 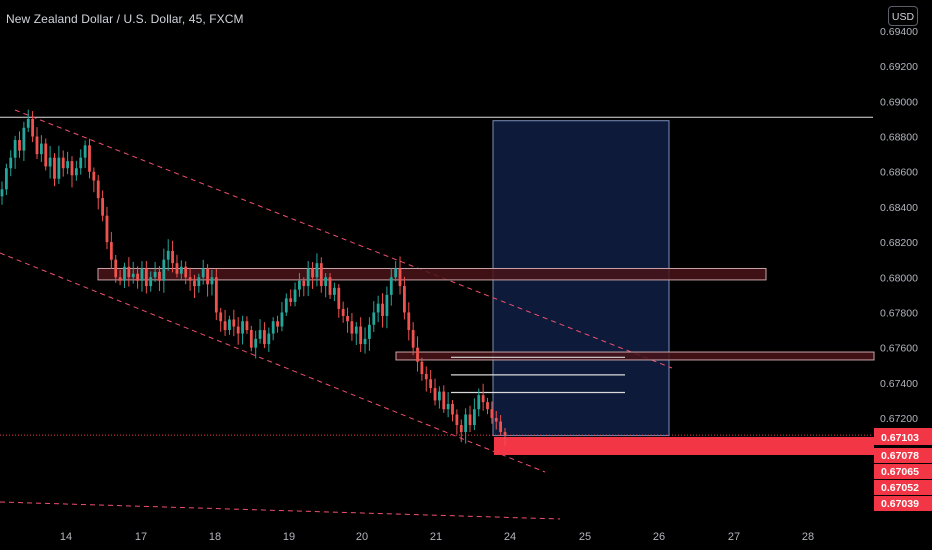 I want to click on current-price-badge, so click(x=903, y=436).